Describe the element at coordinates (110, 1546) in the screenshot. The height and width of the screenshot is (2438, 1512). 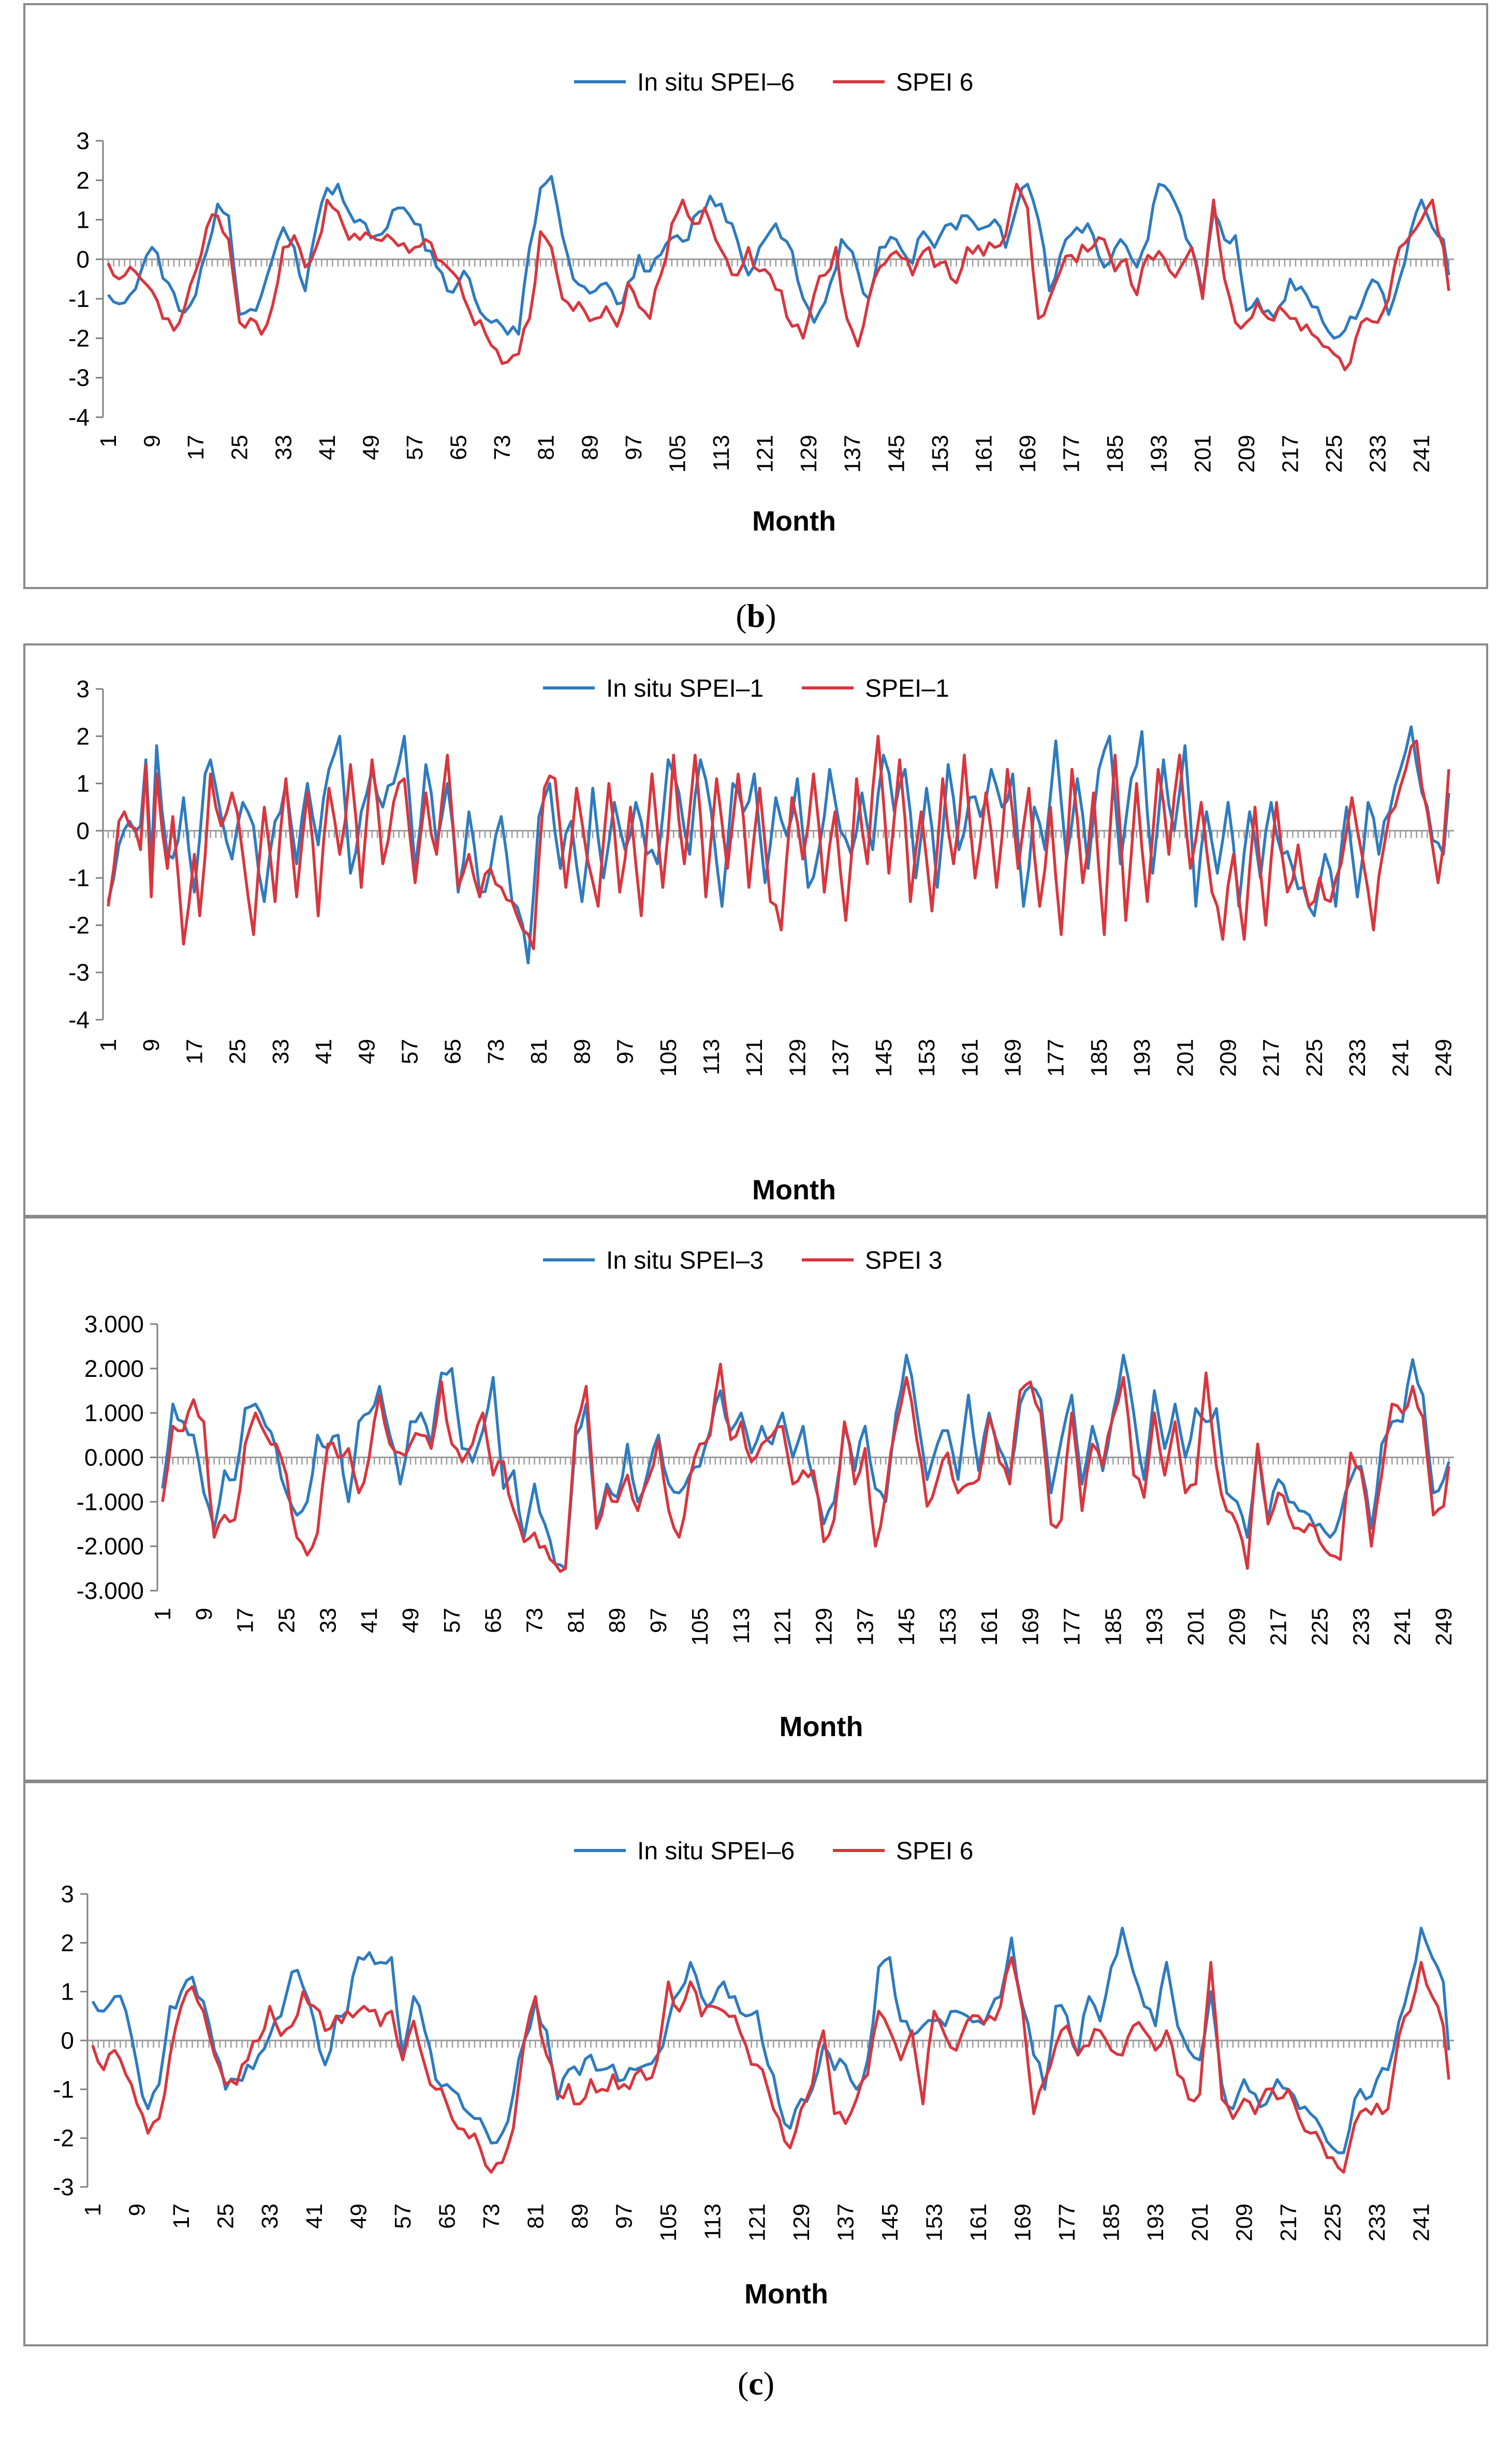
I see `y-tick-label: -2.000` at that location.